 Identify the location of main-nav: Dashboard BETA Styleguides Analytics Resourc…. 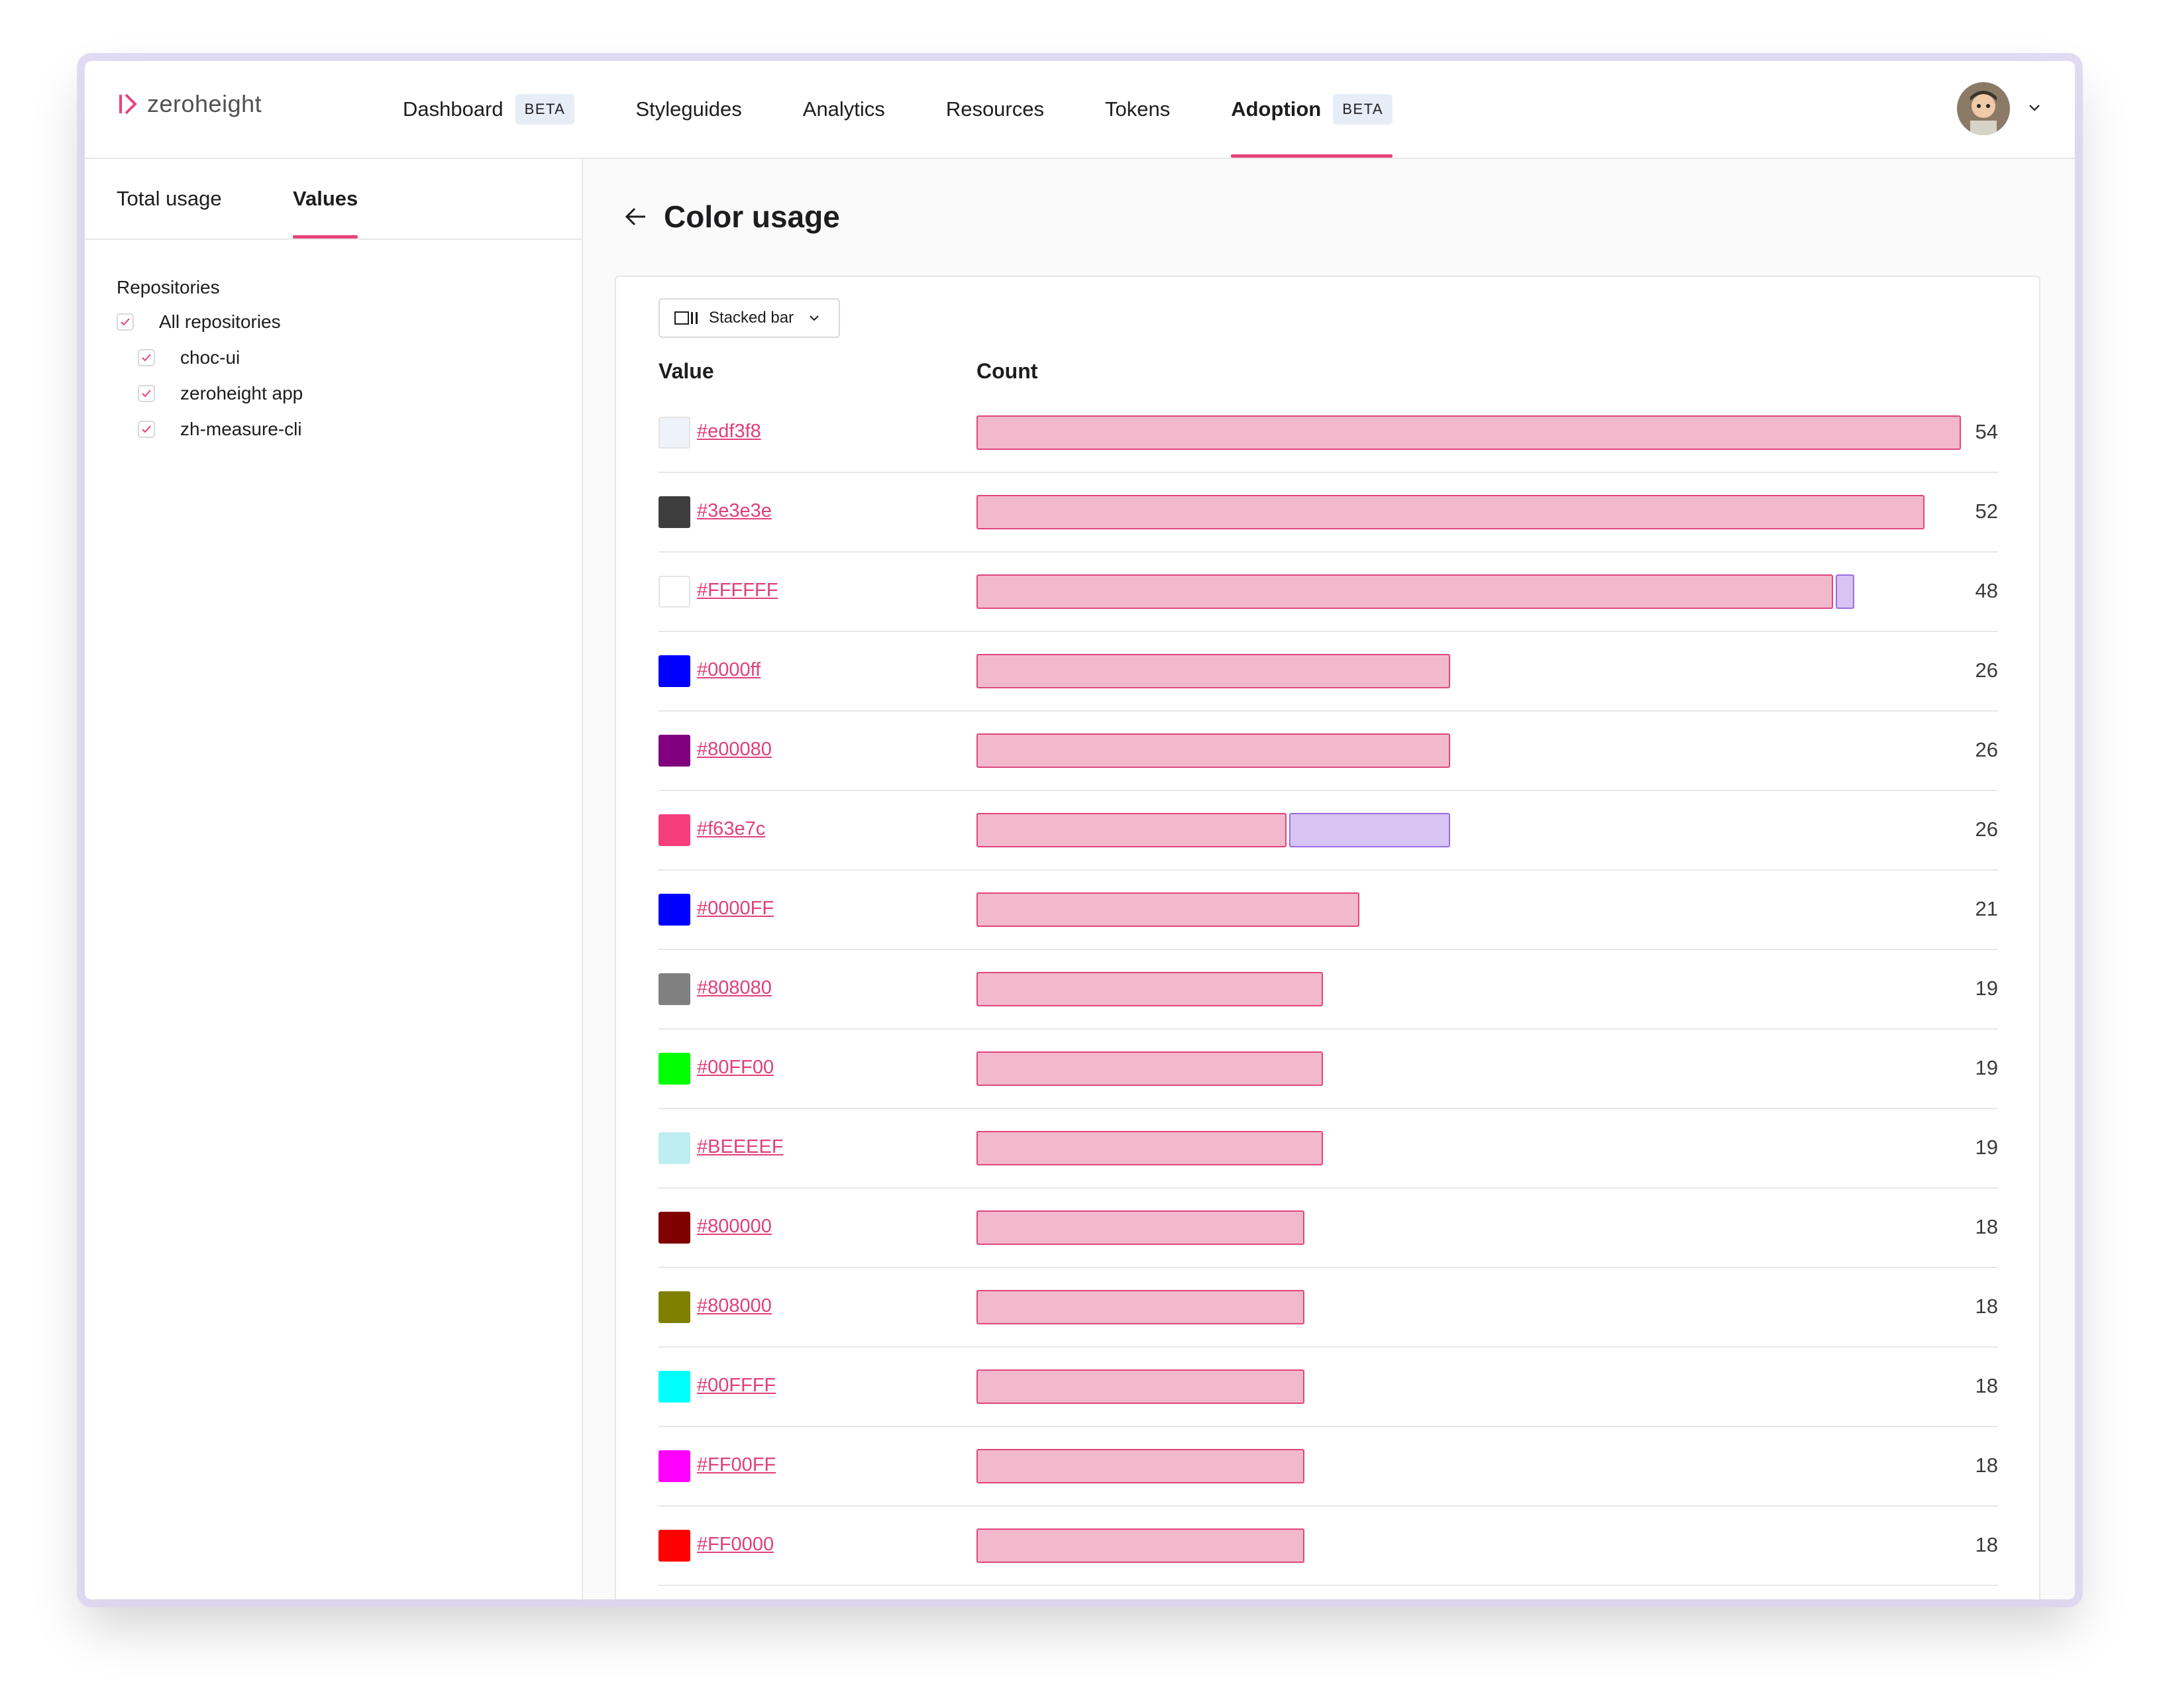
(928, 109).